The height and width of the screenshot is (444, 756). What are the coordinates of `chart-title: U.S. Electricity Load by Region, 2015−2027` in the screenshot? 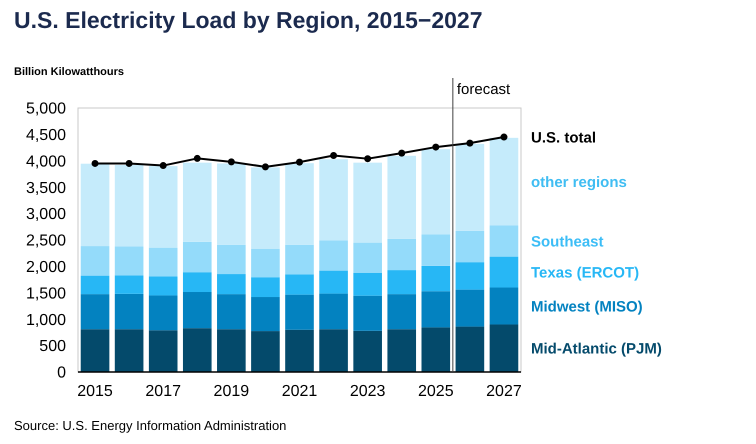 It's located at (248, 20).